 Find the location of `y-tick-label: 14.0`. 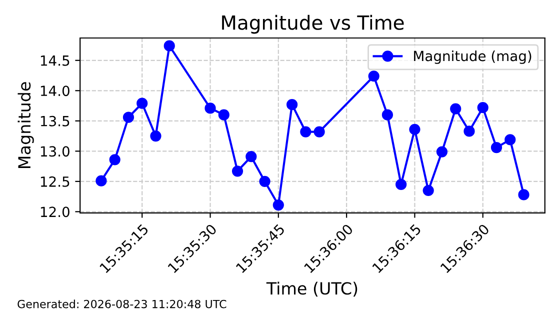

y-tick-label: 14.0 is located at coordinates (55, 91).